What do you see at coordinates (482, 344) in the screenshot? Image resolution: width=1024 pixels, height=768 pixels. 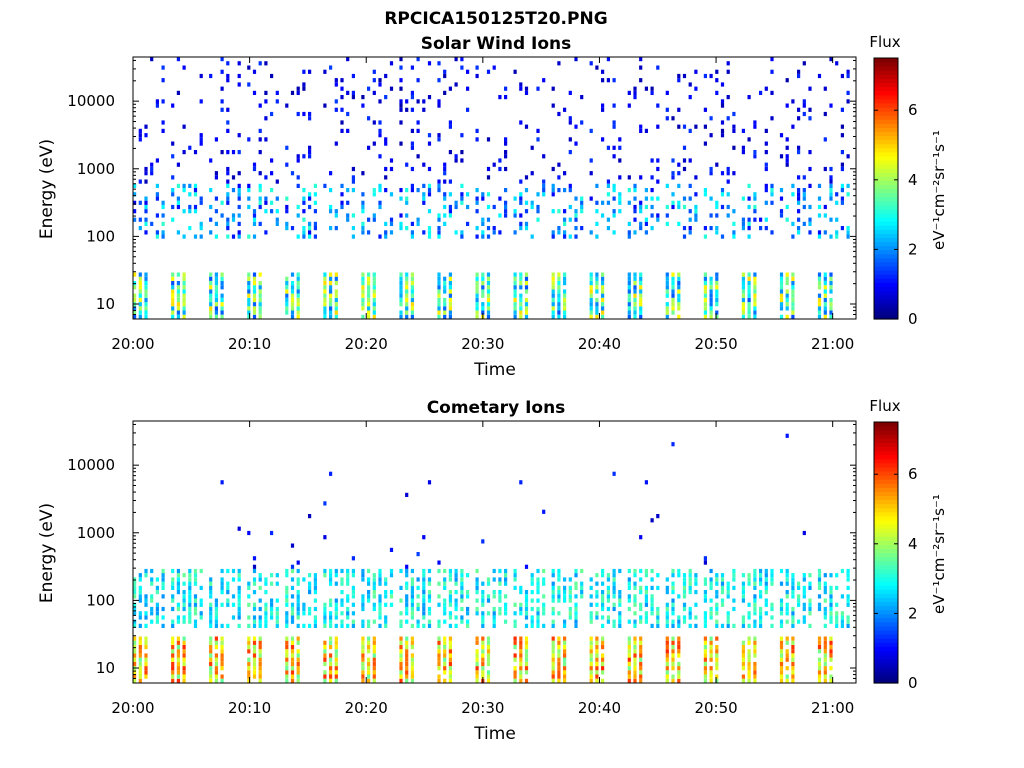 I see `x-tick-labels: 20:00 20:10 20:20 20:30 20:40 20:50 21:00` at bounding box center [482, 344].